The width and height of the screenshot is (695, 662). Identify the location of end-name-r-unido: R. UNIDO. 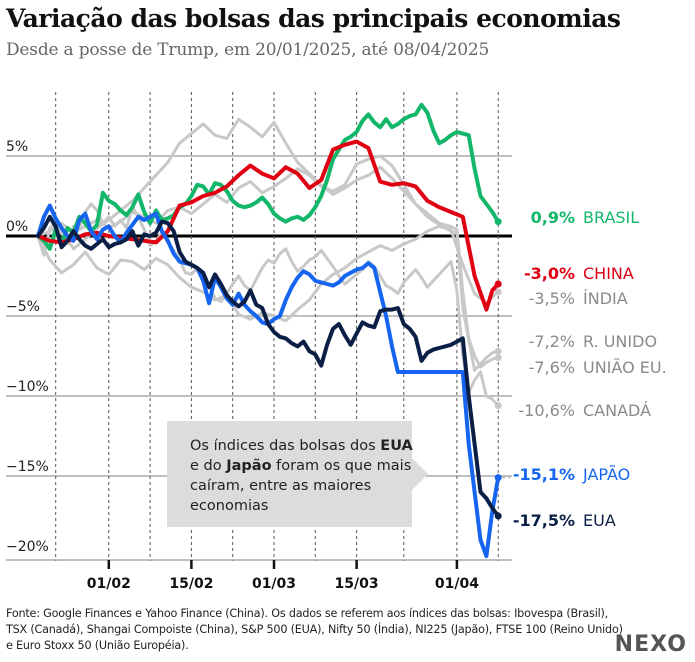
(620, 341).